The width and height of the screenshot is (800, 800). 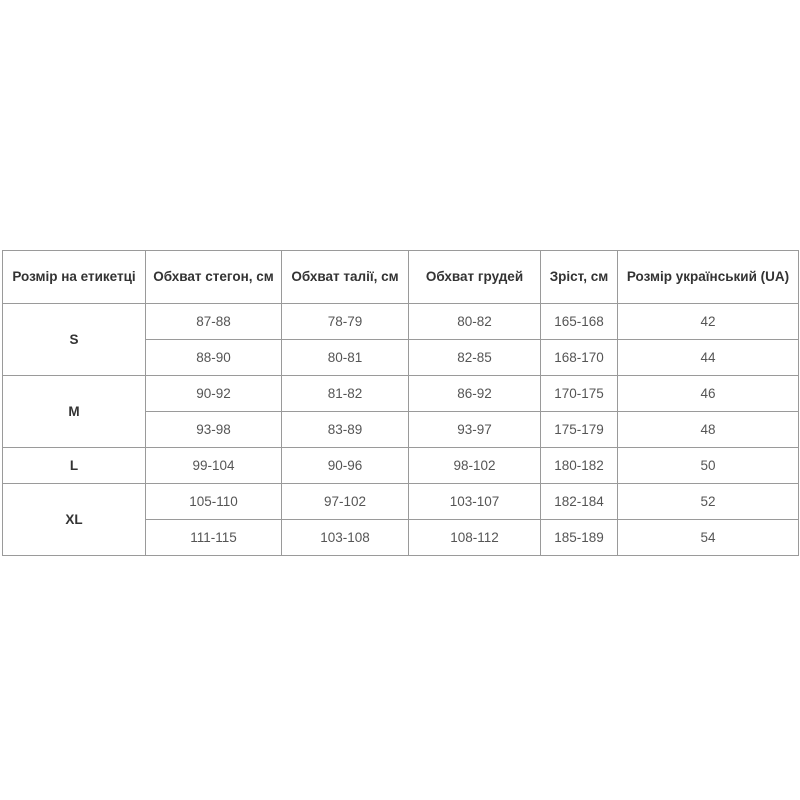 What do you see at coordinates (474, 357) in the screenshot?
I see `table-cell: 82-85` at bounding box center [474, 357].